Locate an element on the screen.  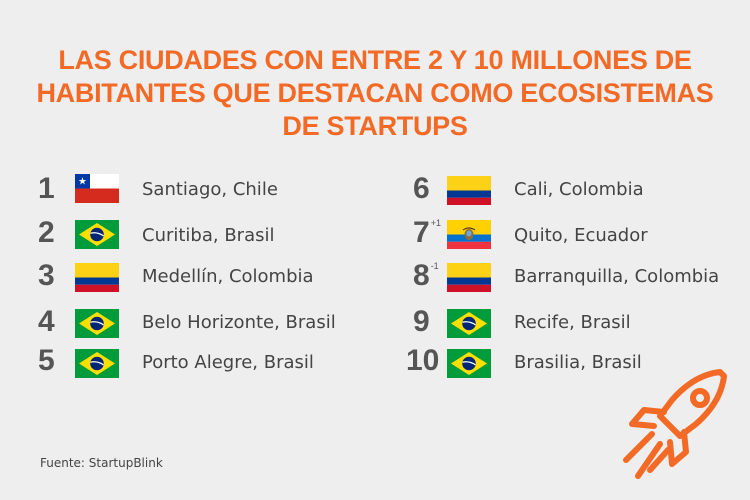
chile-flag-icon is located at coordinates (97, 188).